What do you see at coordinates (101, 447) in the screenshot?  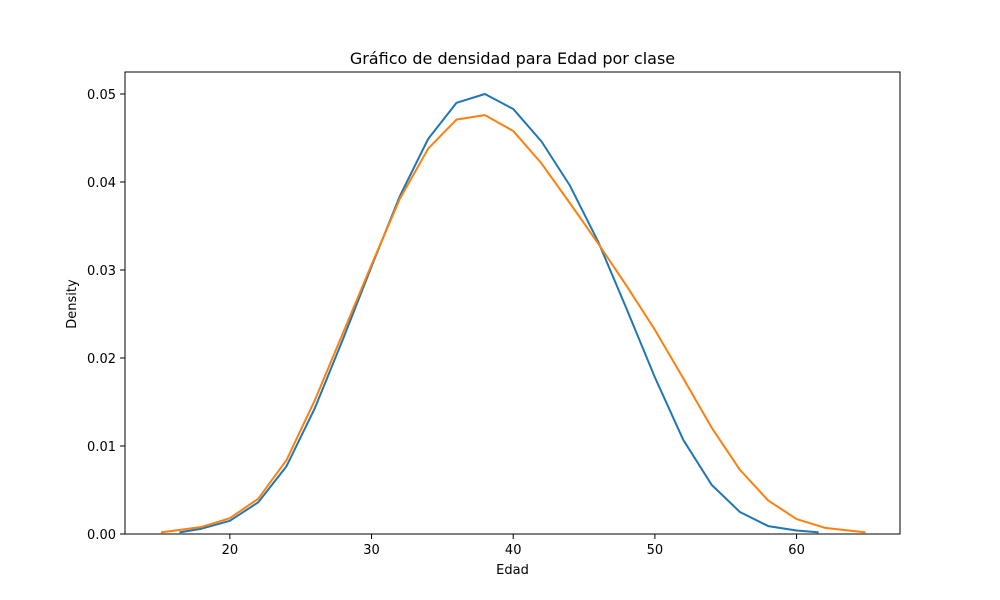 I see `y-tick-label: 0.01` at bounding box center [101, 447].